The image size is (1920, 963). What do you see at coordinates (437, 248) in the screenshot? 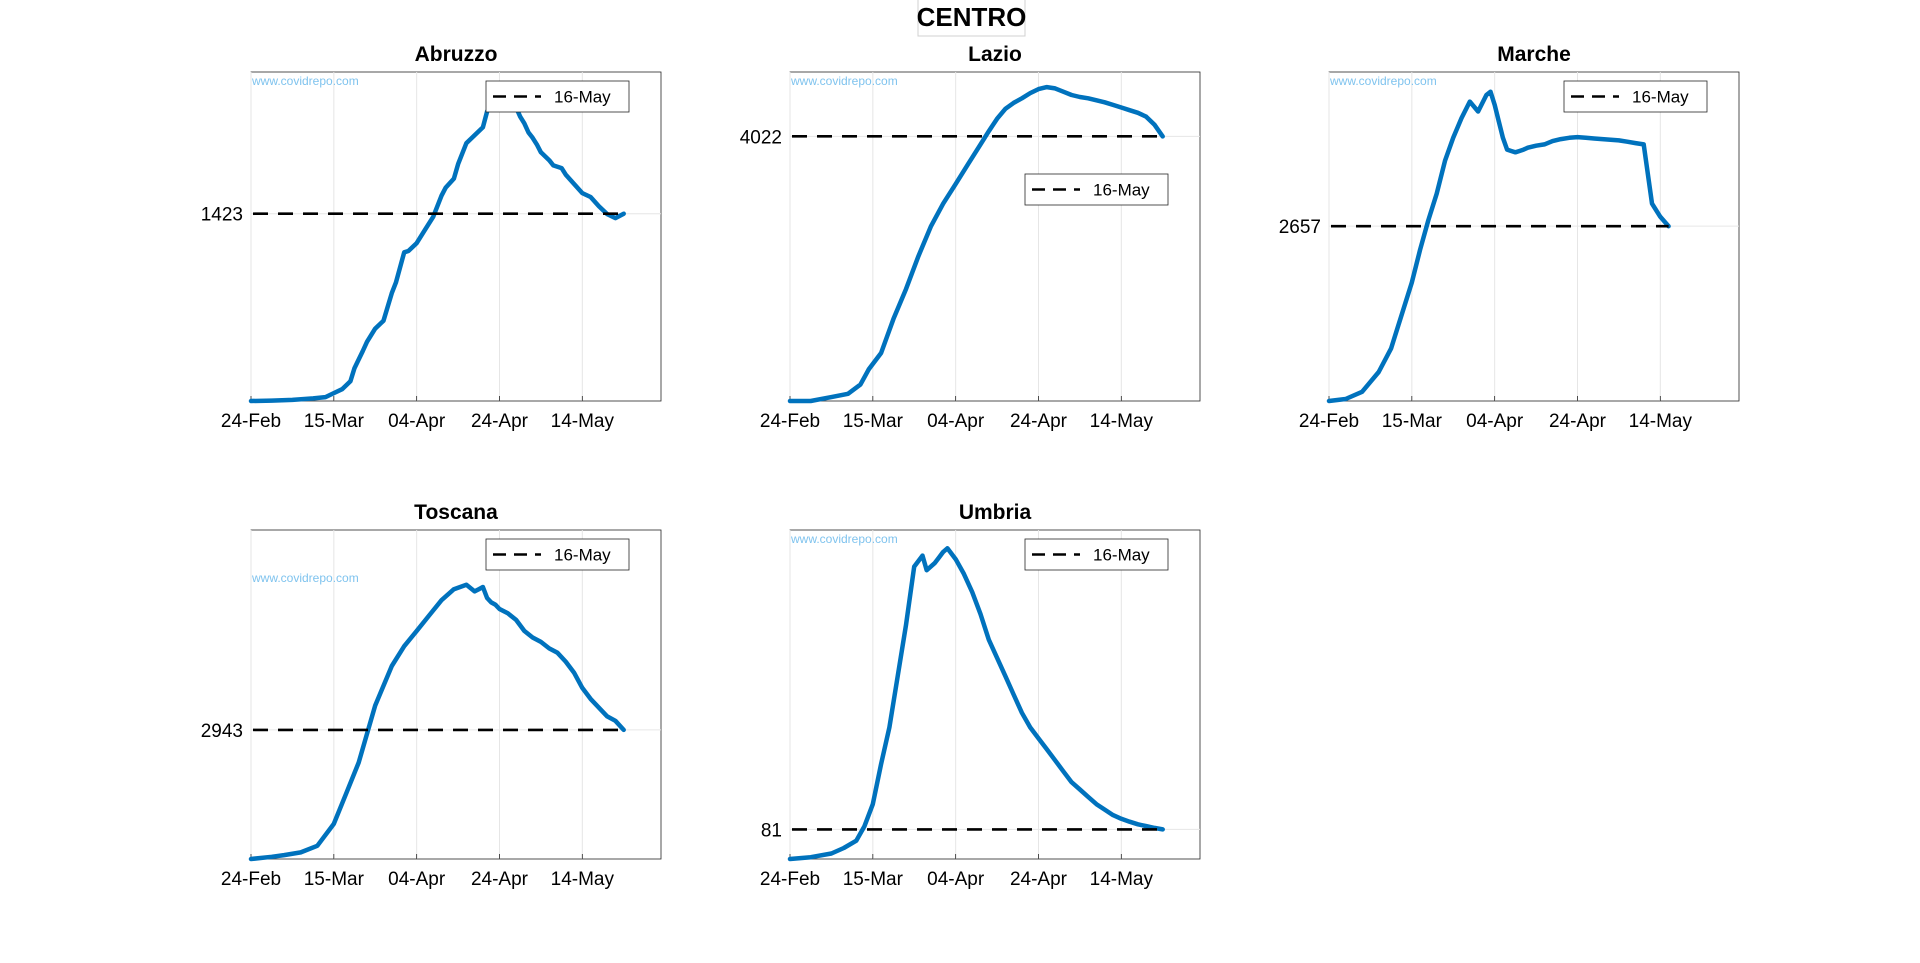
I see `series-line-abruzzo` at bounding box center [437, 248].